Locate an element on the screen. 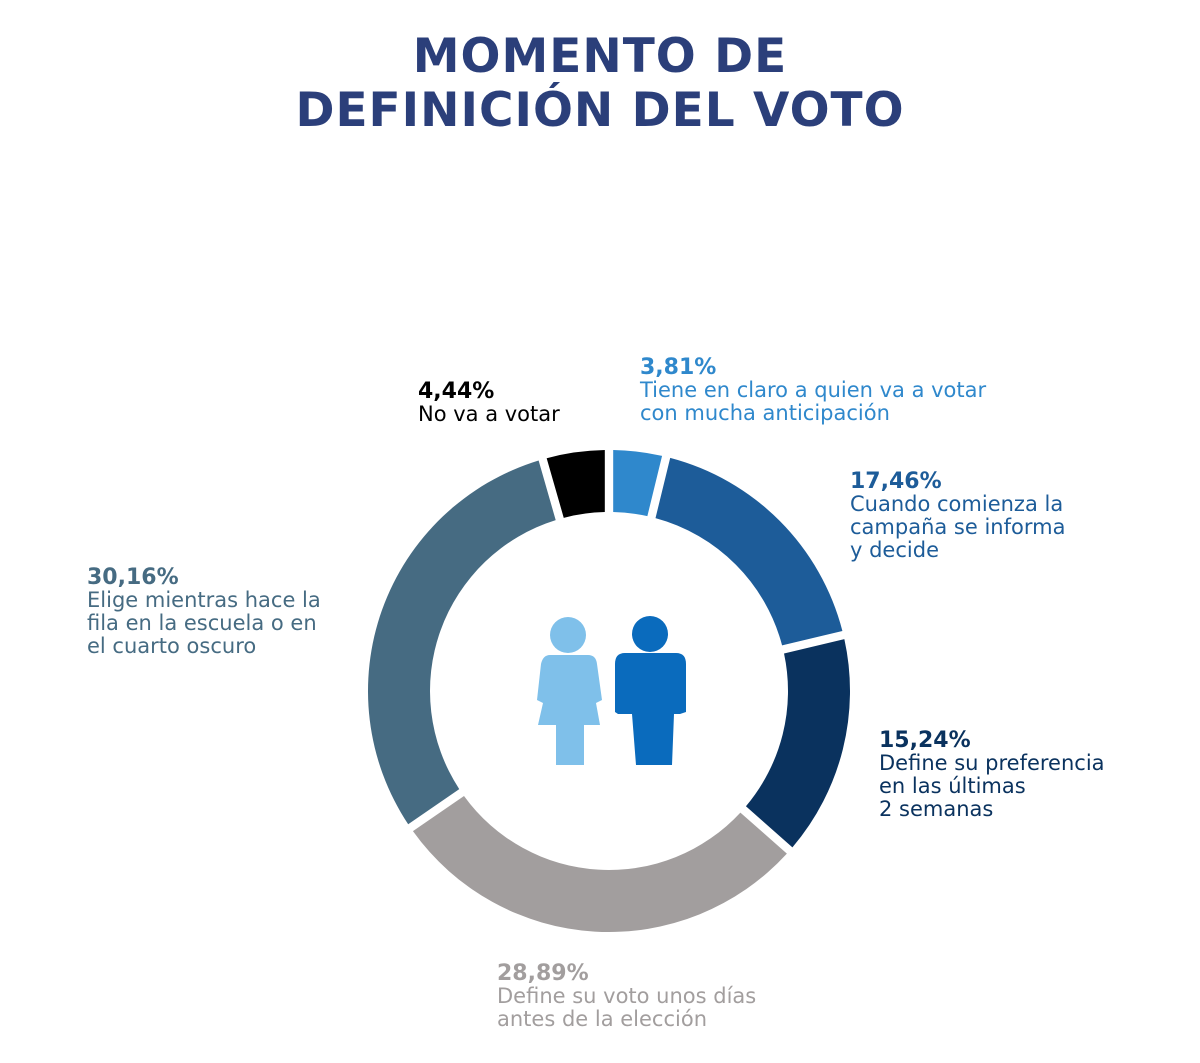  pct: 4,44% is located at coordinates (456, 391).